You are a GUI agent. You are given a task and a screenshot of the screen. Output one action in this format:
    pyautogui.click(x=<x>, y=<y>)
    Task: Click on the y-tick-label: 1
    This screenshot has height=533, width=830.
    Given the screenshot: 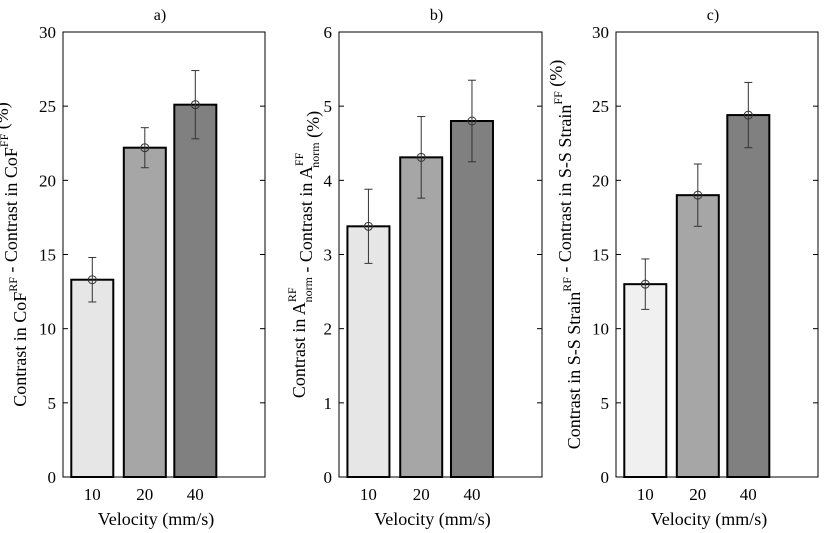 What is the action you would take?
    pyautogui.click(x=328, y=403)
    